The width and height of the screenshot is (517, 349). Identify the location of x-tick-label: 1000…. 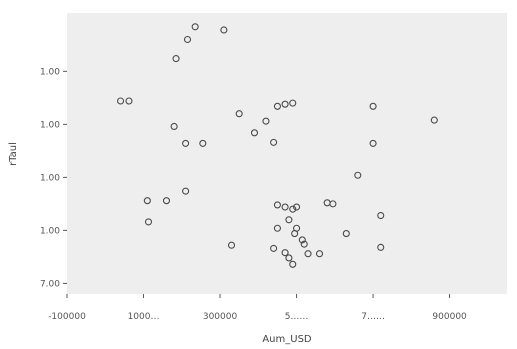
(144, 317).